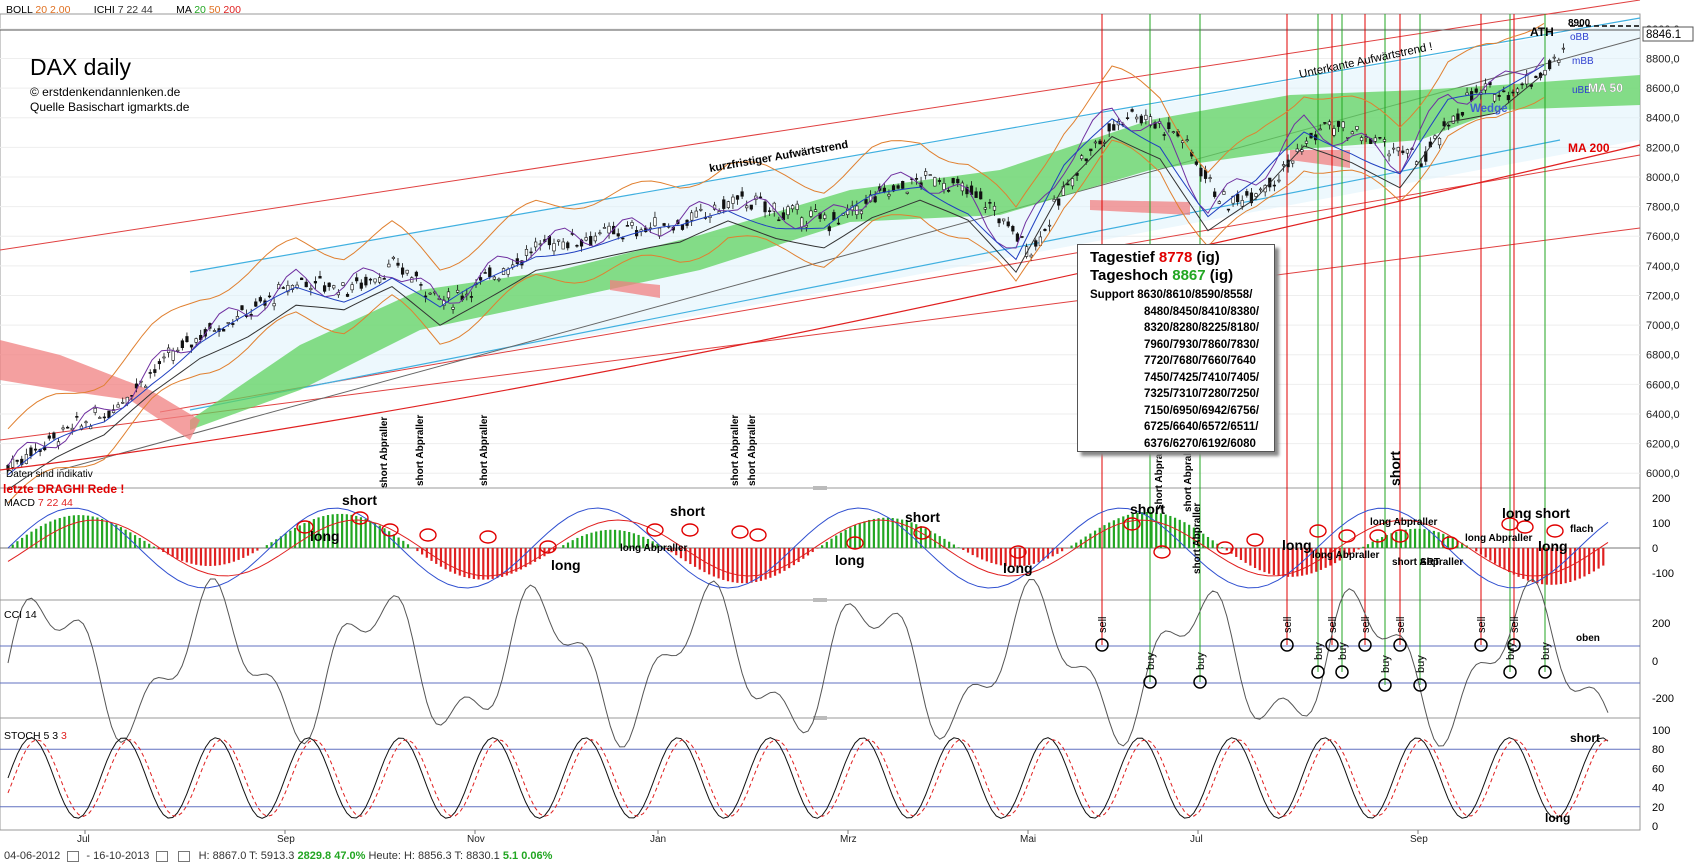 The width and height of the screenshot is (1700, 867). I want to click on cci-signal-label: buy, so click(1343, 651).